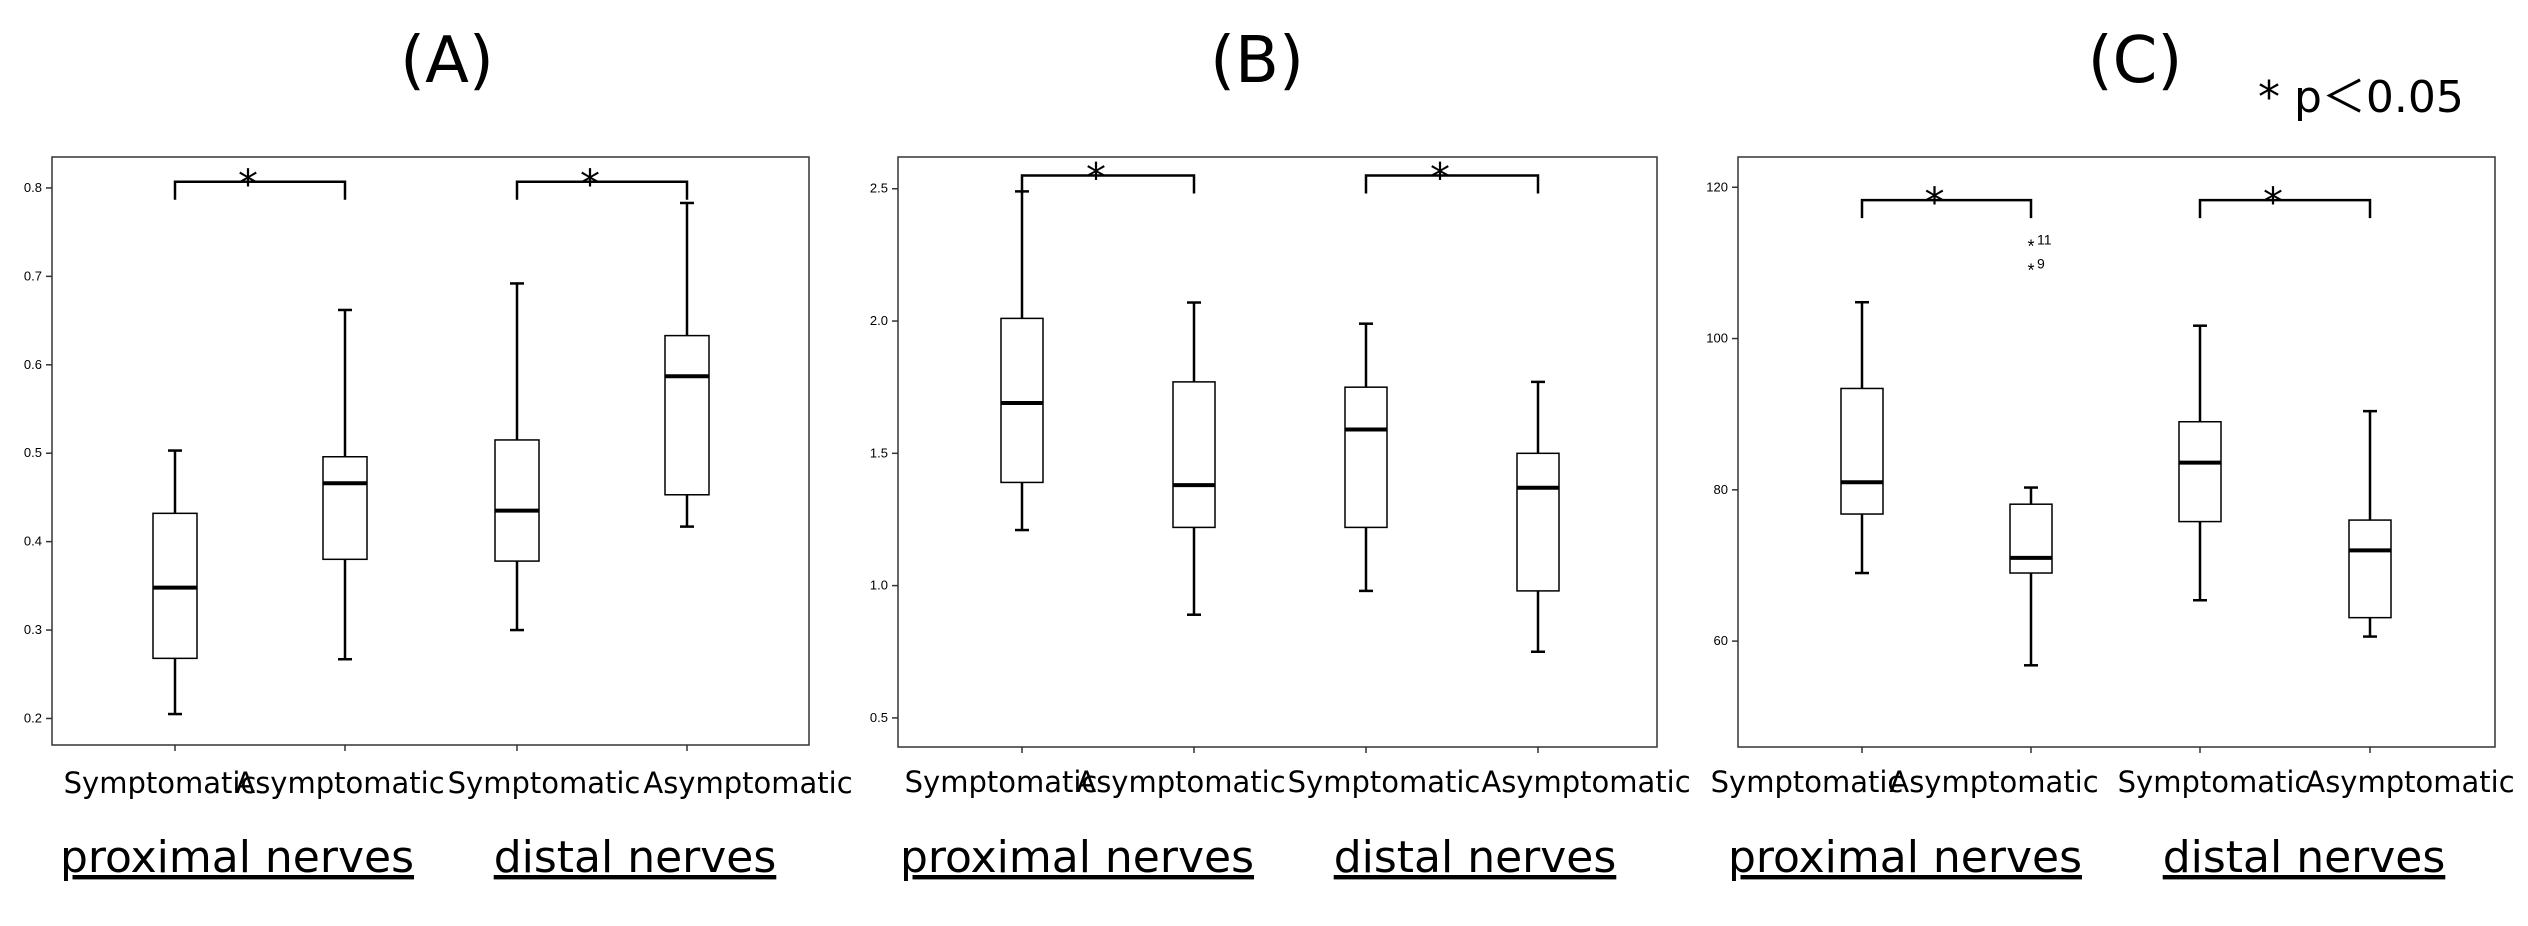 This screenshot has width=2528, height=926. Describe the element at coordinates (33, 629) in the screenshot. I see `panel-a-ytick-label-1: 0.3` at that location.